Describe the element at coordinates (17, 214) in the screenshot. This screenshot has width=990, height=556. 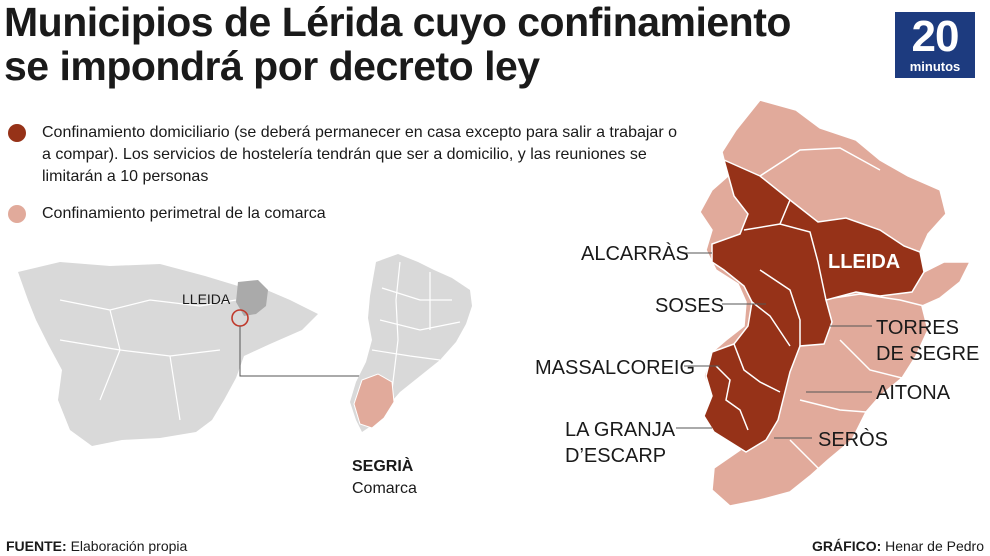
I see `legend-swatch-perimetral` at that location.